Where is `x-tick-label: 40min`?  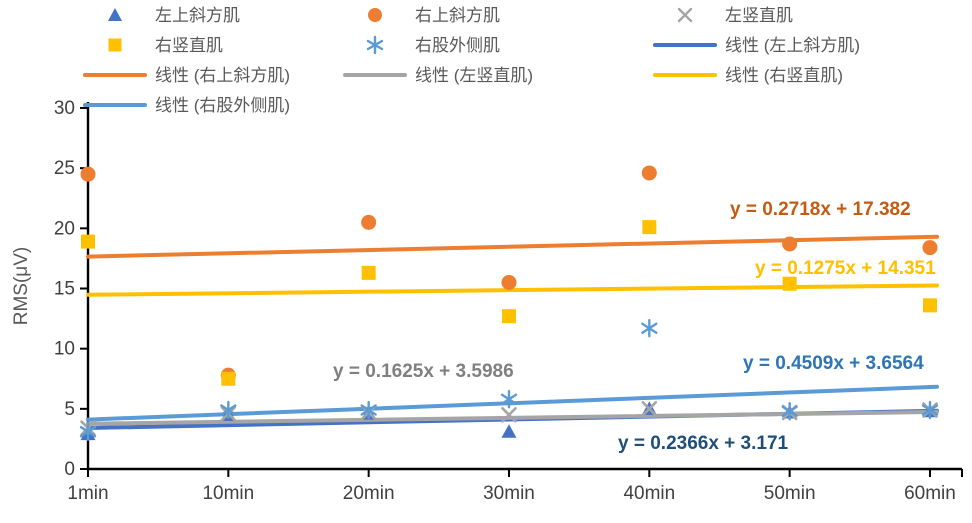
x-tick-label: 40min is located at coordinates (649, 493).